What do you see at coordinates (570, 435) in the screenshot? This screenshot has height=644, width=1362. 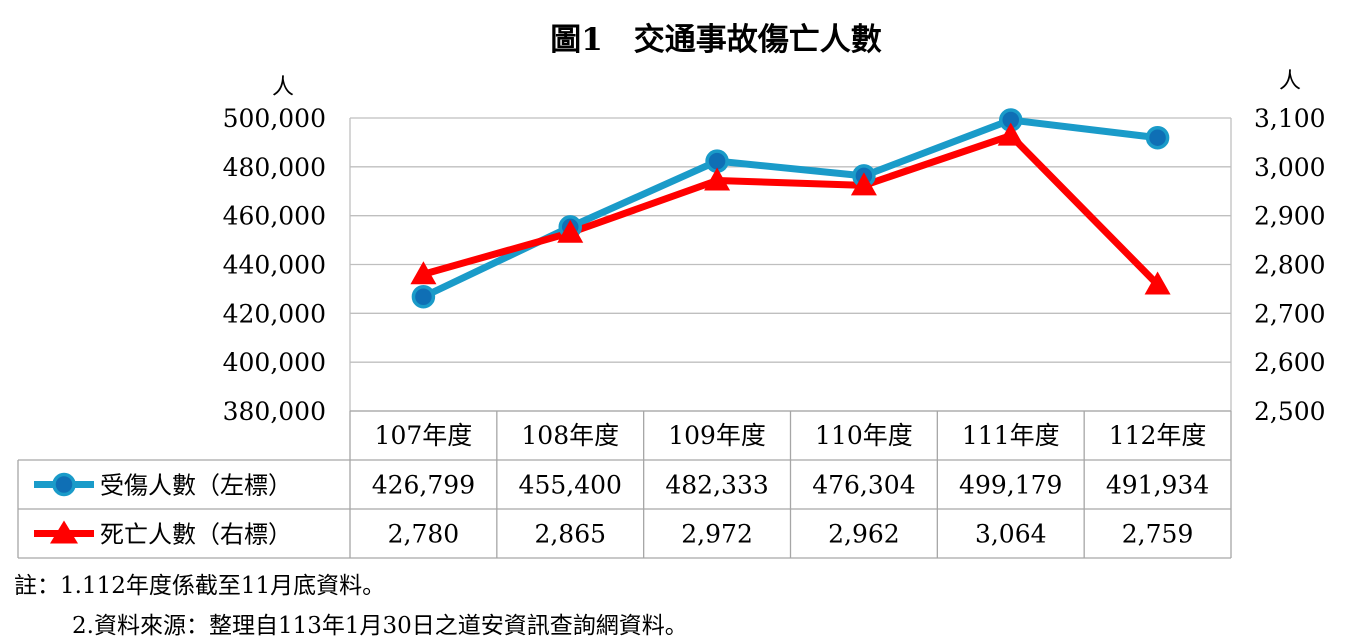 I see `category-label: 108年度` at bounding box center [570, 435].